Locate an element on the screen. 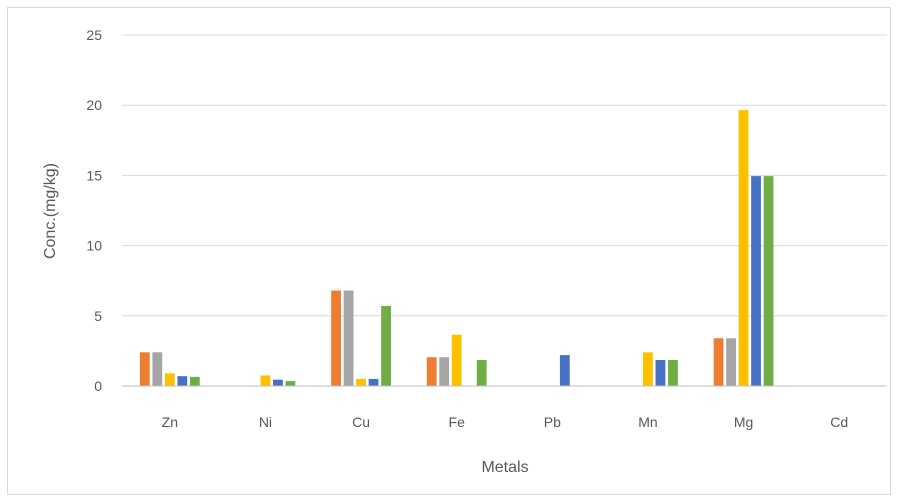 This screenshot has width=898, height=501. x-tick-label: Cu is located at coordinates (361, 422).